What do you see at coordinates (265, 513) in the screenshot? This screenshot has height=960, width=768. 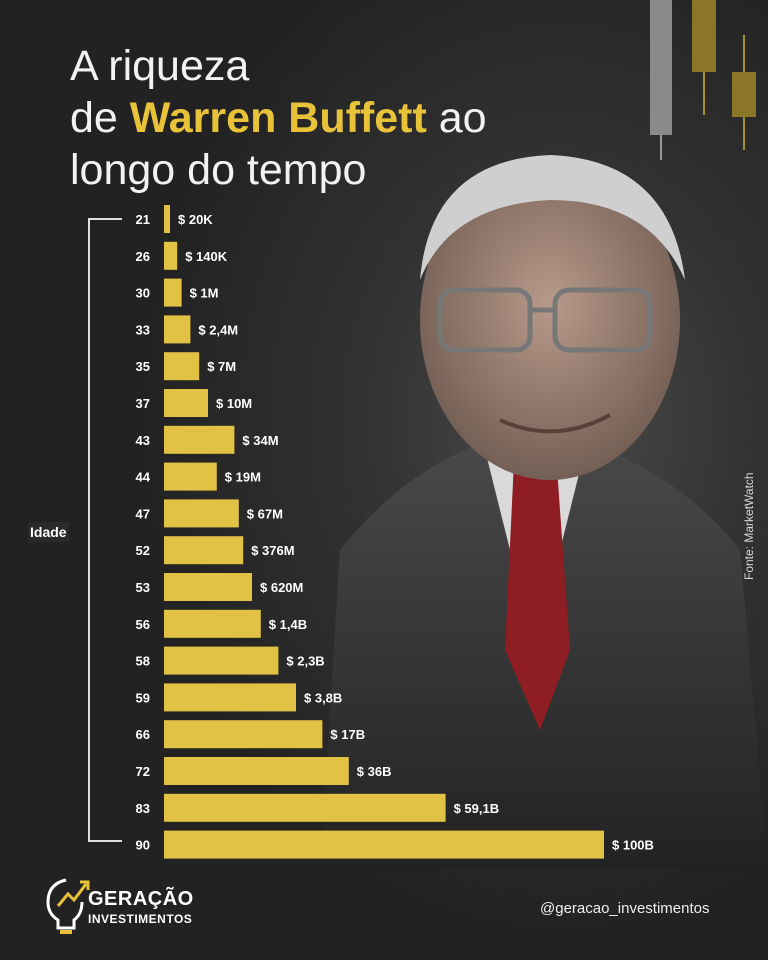 I see `bar-value-label: $ 67M` at bounding box center [265, 513].